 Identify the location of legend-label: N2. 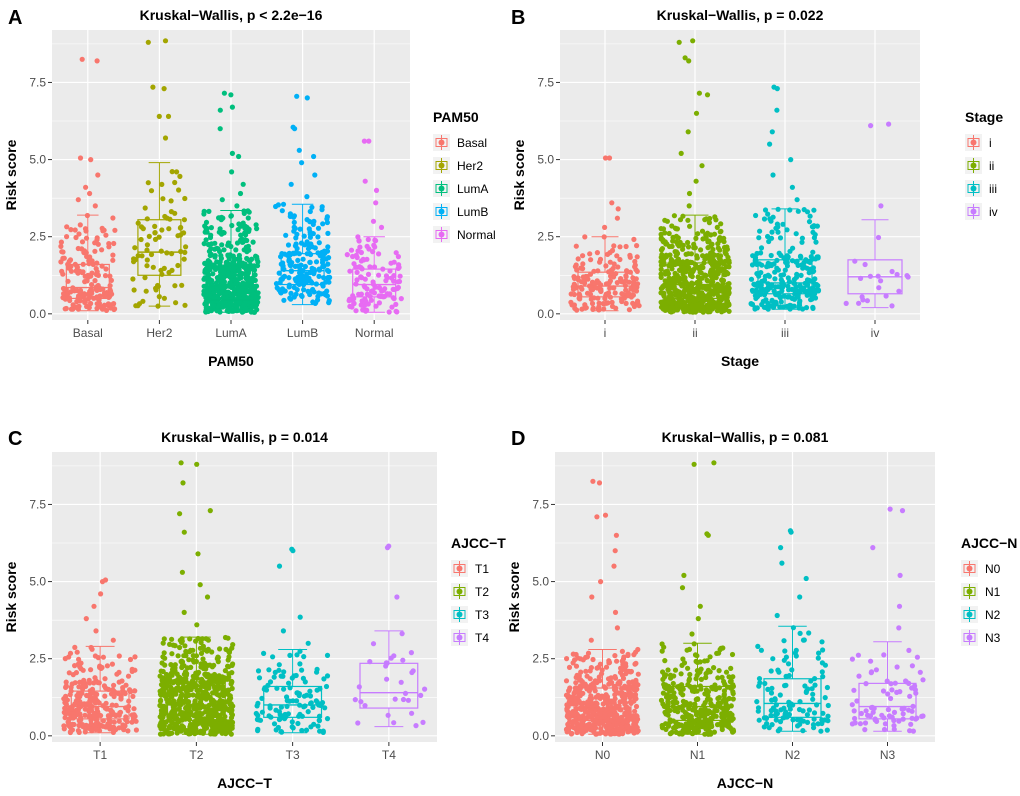
(993, 615).